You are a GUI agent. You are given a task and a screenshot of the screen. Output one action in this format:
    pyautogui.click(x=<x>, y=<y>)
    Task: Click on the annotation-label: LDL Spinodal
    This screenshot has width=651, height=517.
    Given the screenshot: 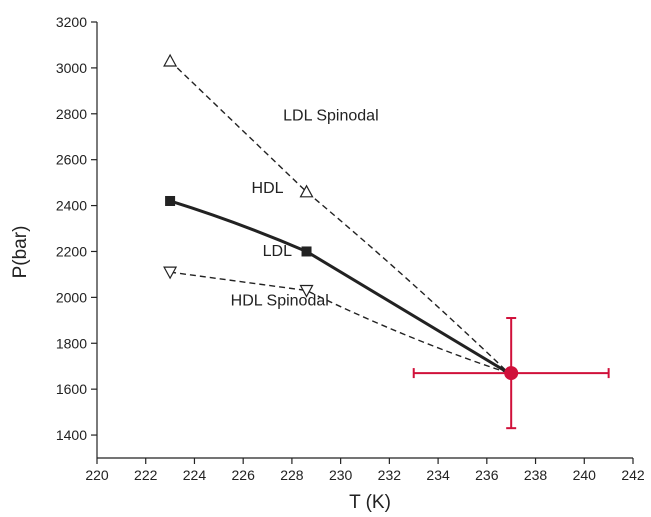 What is the action you would take?
    pyautogui.click(x=330, y=116)
    